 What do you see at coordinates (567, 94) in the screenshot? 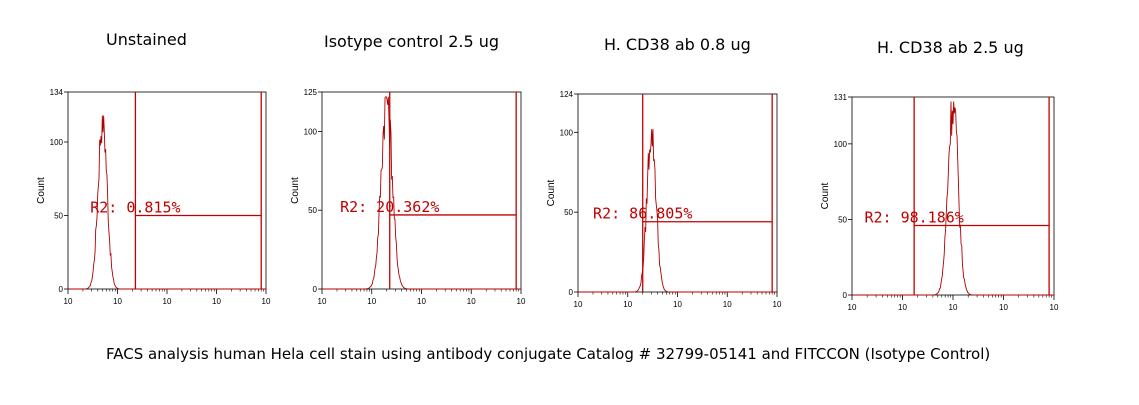
I see `y-tick-label: 124` at bounding box center [567, 94].